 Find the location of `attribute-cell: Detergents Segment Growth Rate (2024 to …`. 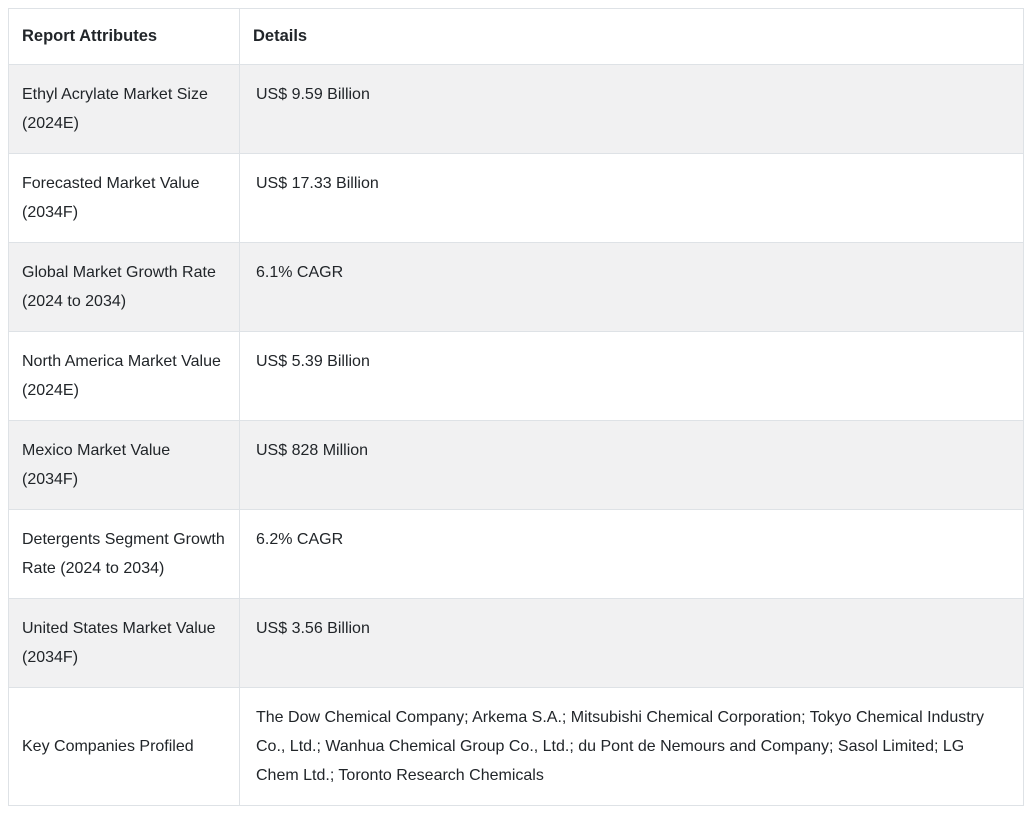

attribute-cell: Detergents Segment Growth Rate (2024 to … is located at coordinates (124, 554).